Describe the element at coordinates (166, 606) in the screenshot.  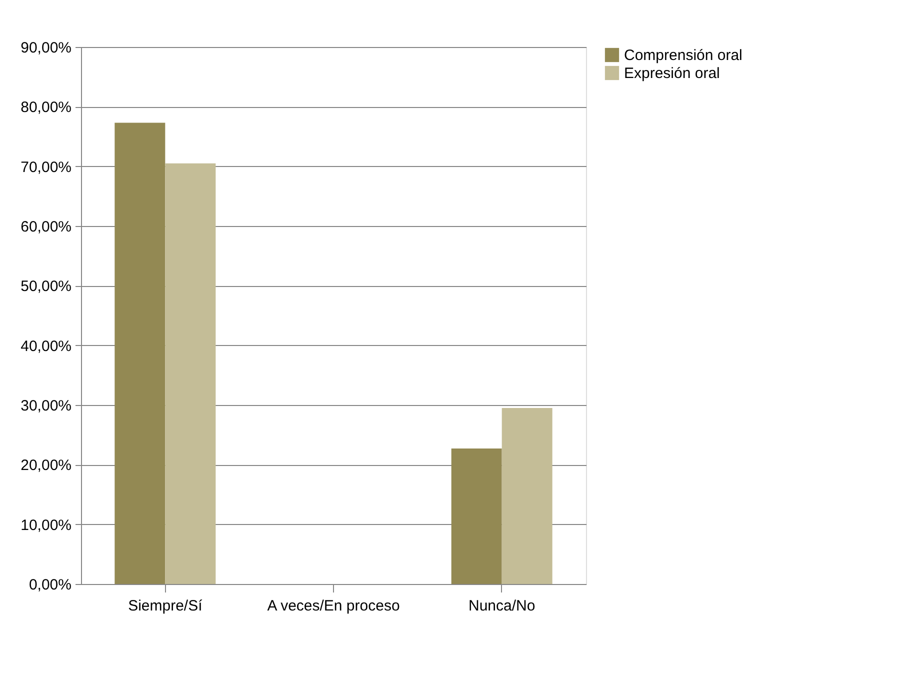
I see `x-tick-label: Siempre/Sí` at that location.